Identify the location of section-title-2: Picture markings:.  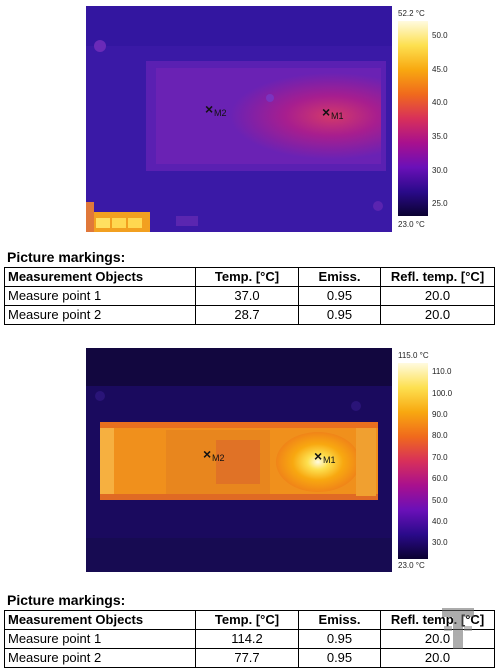
(66, 600).